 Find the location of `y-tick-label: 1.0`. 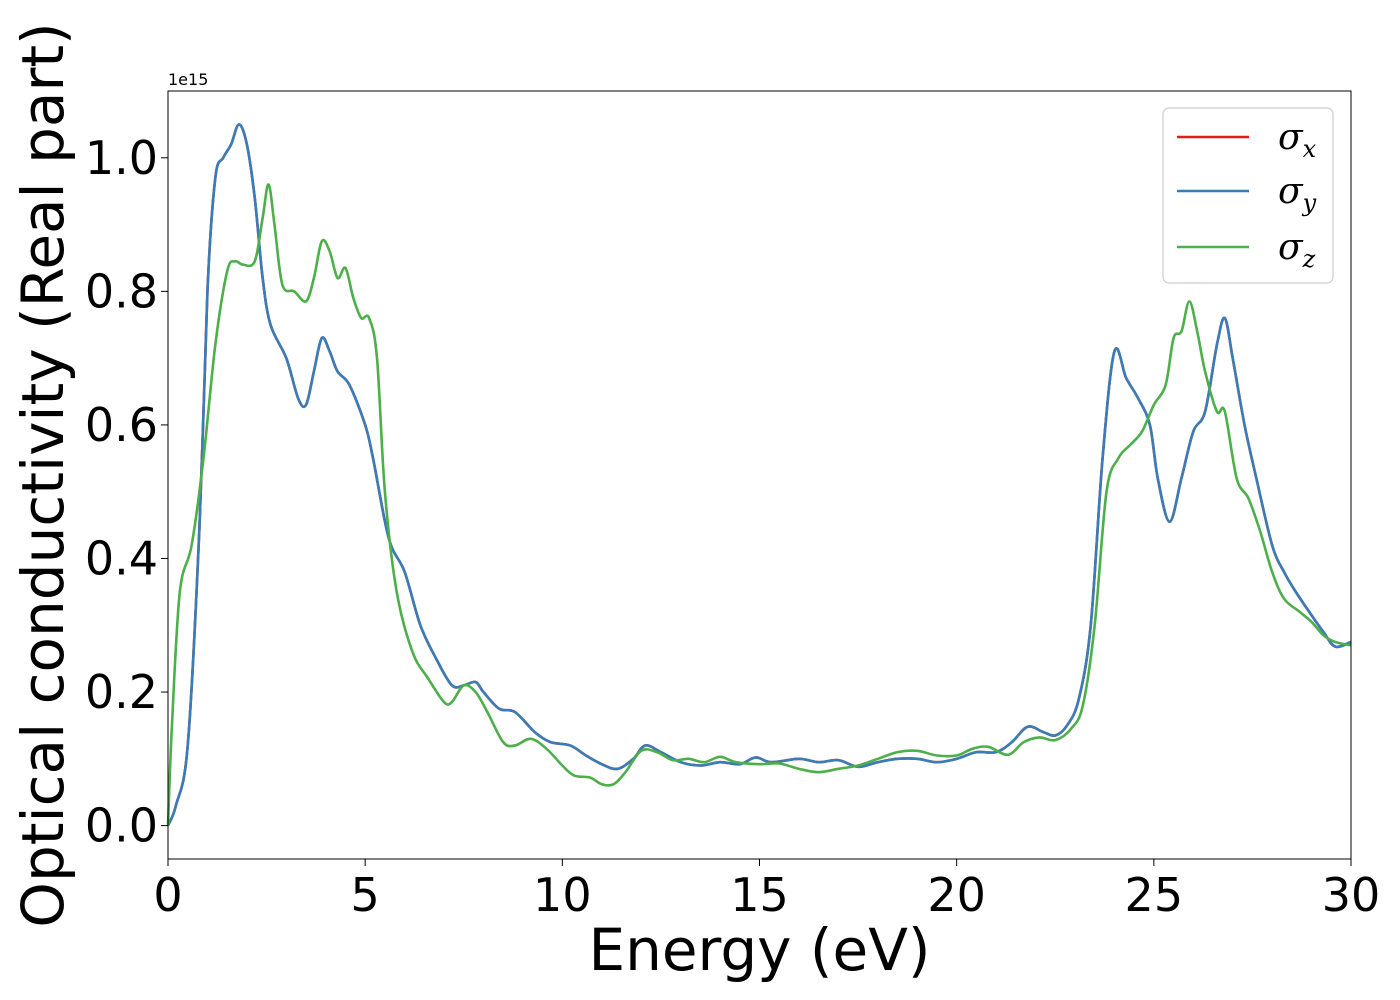

y-tick-label: 1.0 is located at coordinates (121, 158).